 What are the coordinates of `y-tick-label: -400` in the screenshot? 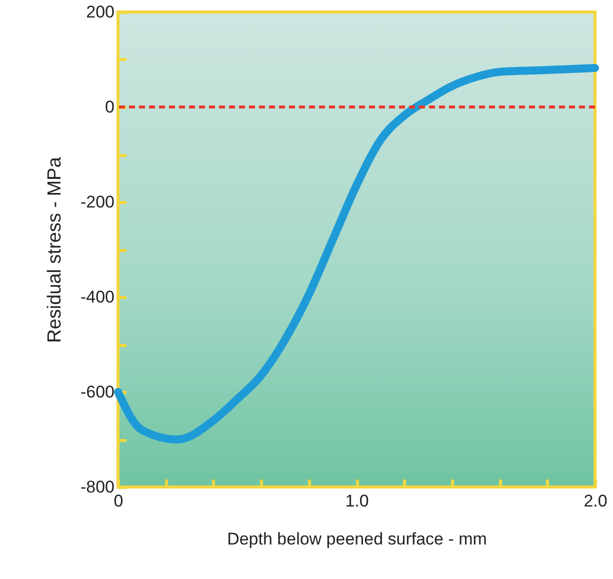 It's located at (97, 297).